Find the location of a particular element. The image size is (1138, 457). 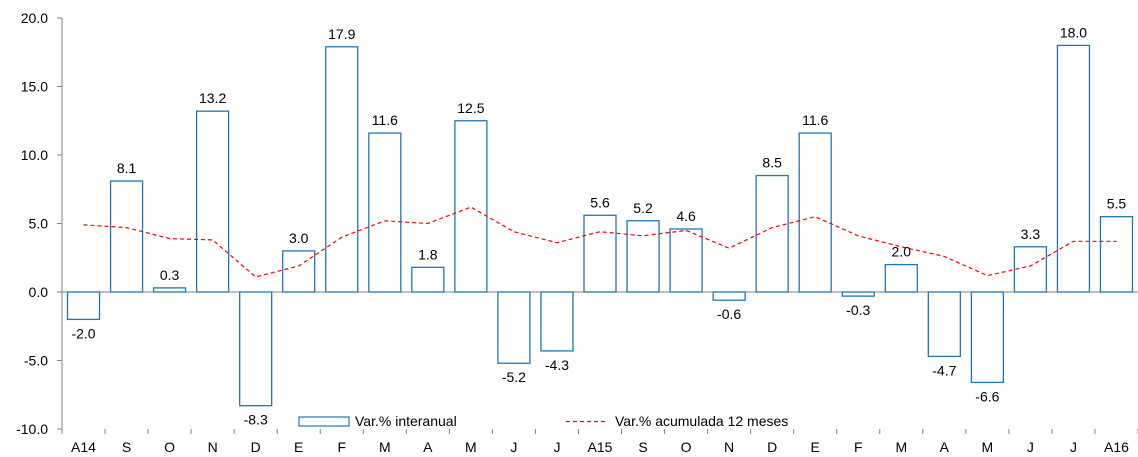

data-label: 5.5 is located at coordinates (1117, 204).